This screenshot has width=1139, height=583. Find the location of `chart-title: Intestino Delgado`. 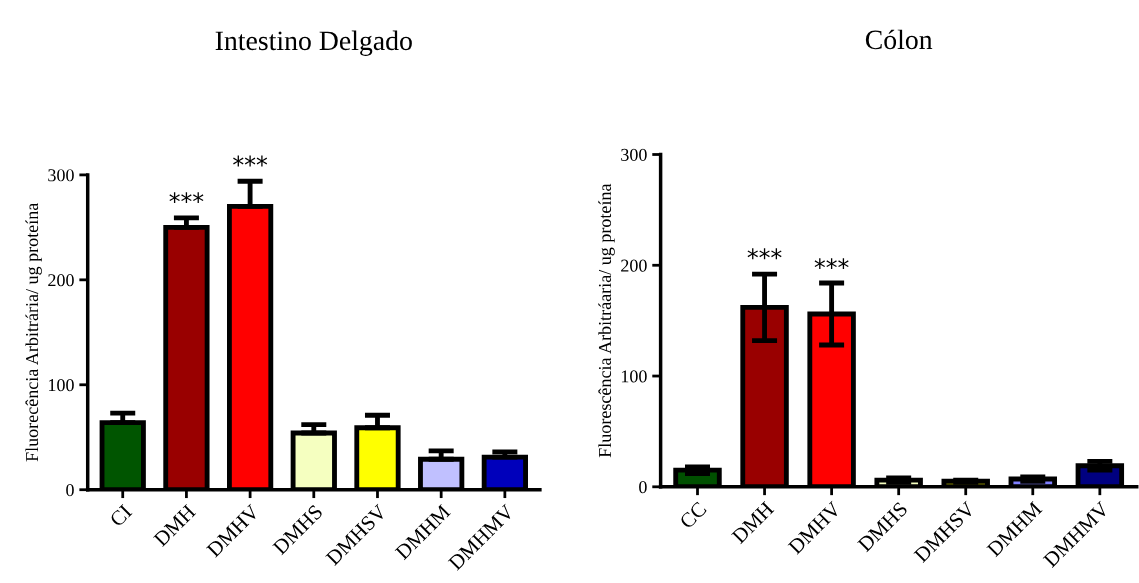

chart-title: Intestino Delgado is located at coordinates (313, 43).